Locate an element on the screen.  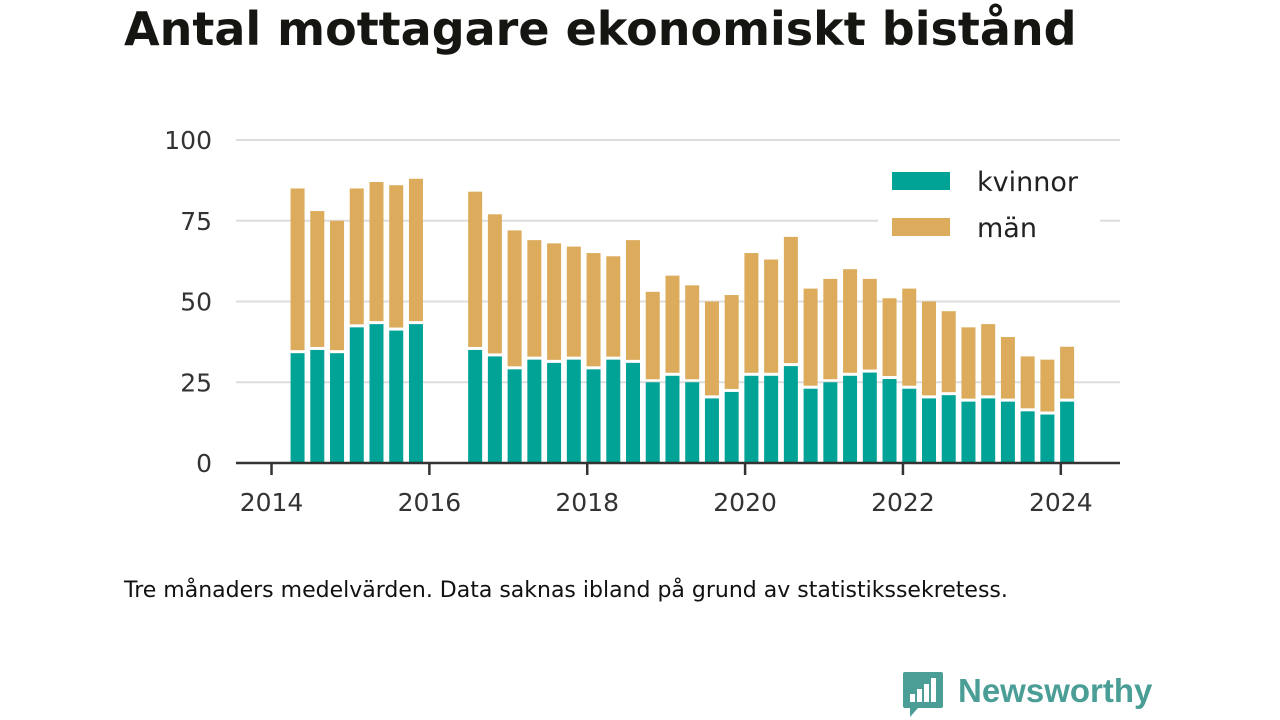
y-tick-label: 100 is located at coordinates (188, 140).